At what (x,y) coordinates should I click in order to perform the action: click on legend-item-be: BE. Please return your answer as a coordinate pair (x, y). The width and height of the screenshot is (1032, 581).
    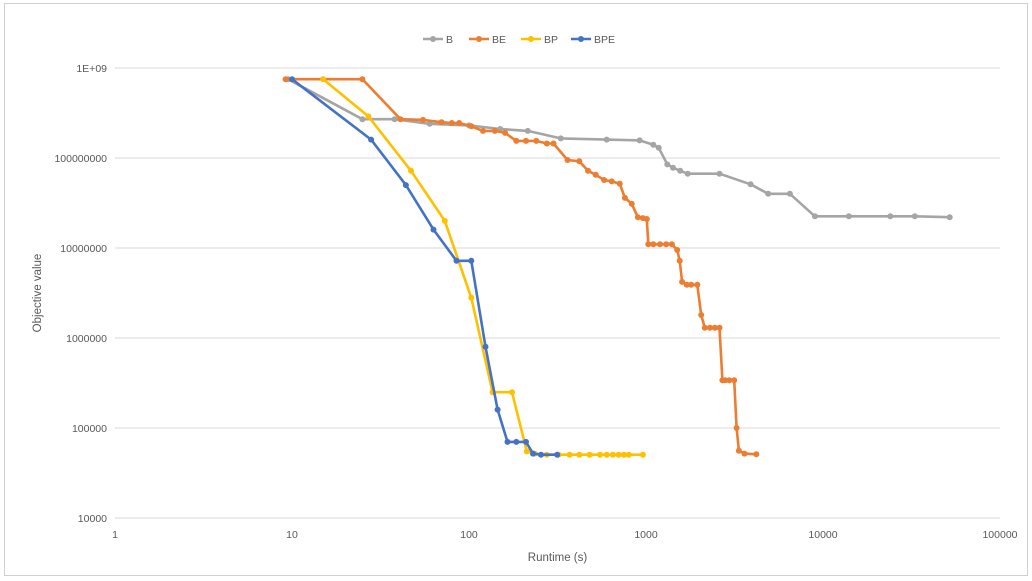
    Looking at the image, I should click on (487, 40).